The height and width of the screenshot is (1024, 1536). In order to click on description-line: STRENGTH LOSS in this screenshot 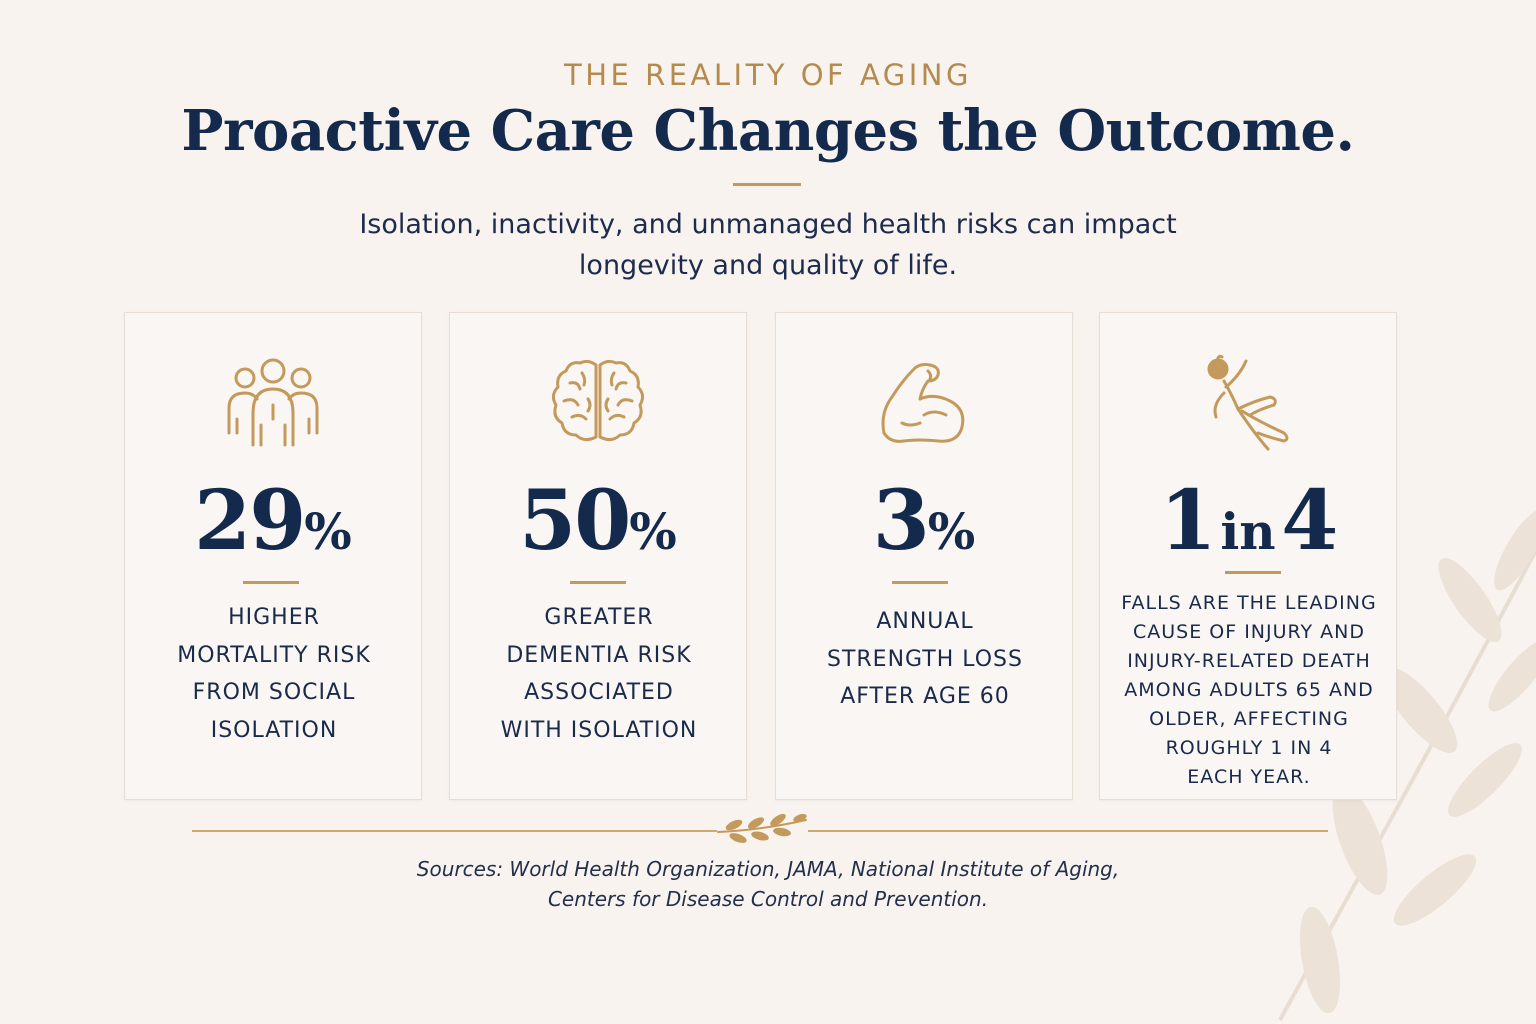, I will do `click(924, 659)`.